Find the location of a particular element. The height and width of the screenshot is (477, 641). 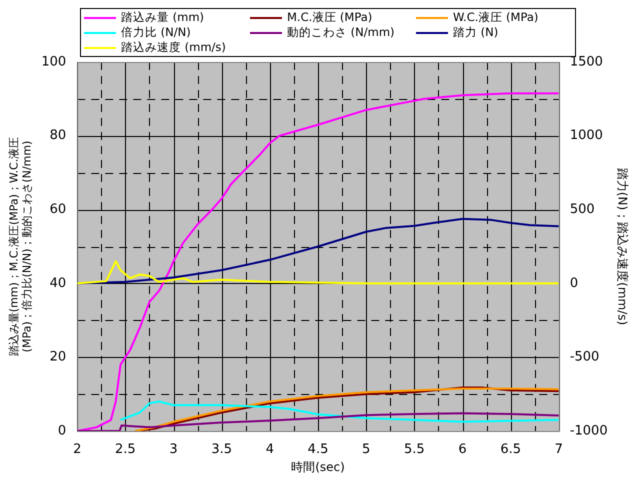

y2-tick-label: -1000 is located at coordinates (589, 430).